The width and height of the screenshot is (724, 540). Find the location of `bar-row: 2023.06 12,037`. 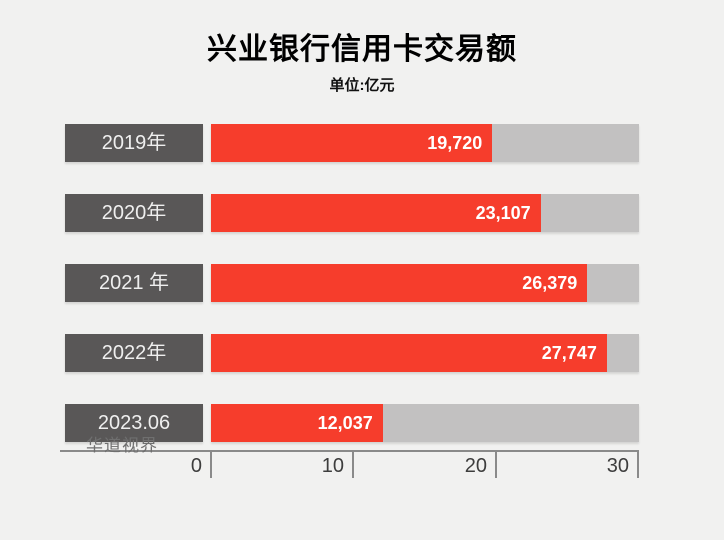

bar-row: 2023.06 12,037 is located at coordinates (362, 423).